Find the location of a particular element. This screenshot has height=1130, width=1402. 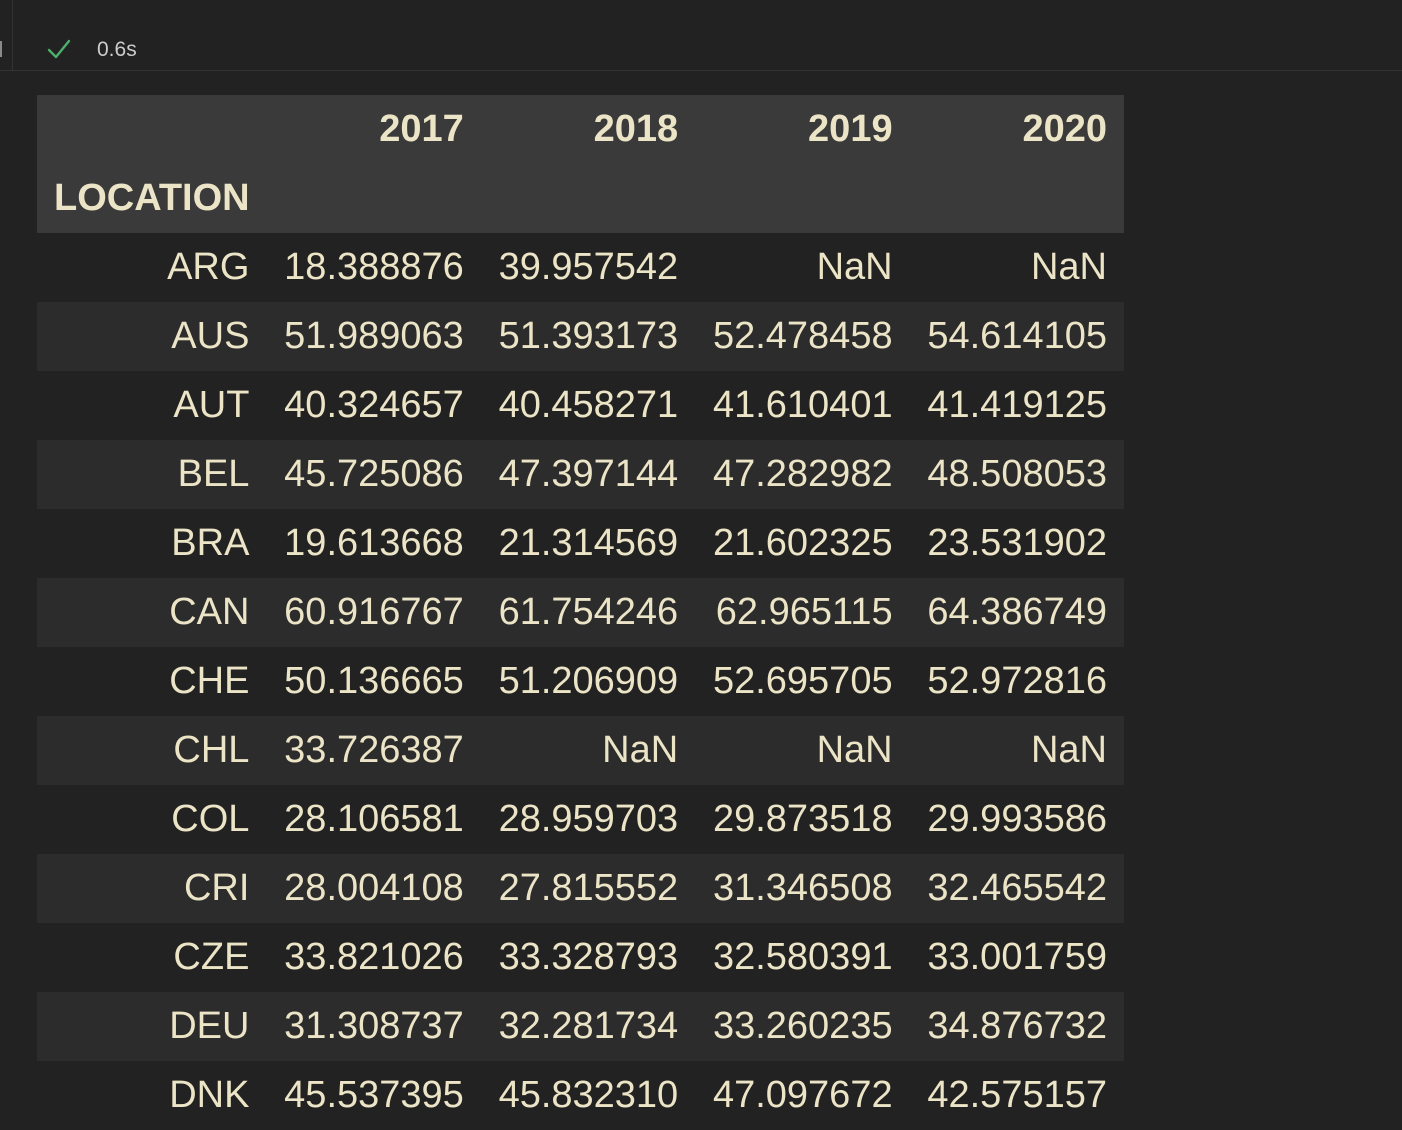

row-index-label: DNK is located at coordinates (209, 1095).